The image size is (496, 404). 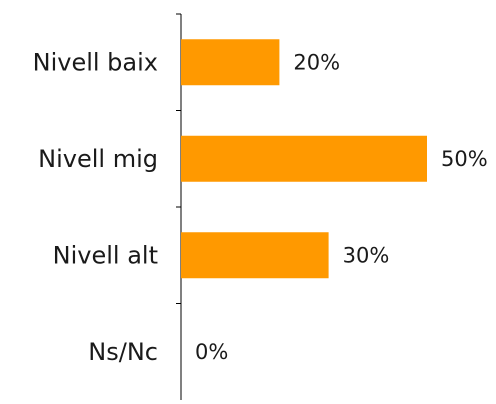 I want to click on value-label: 30%, so click(x=366, y=255).